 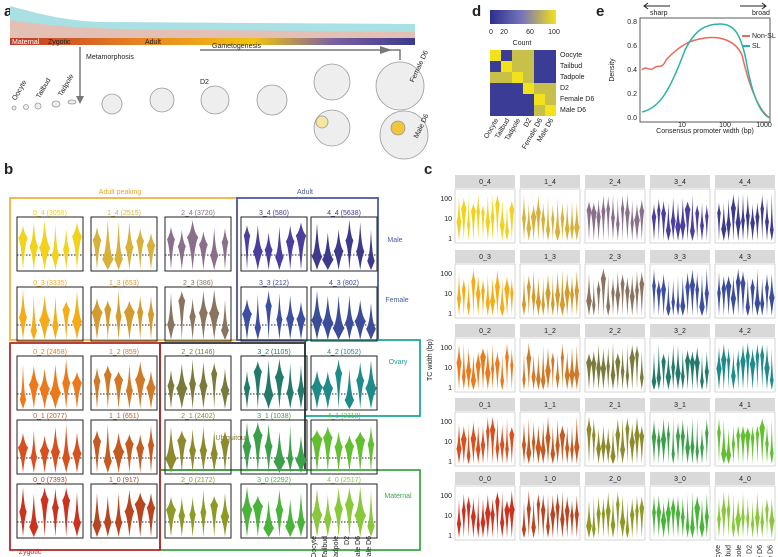 I want to click on colorbar-title: Count, so click(x=522, y=43).